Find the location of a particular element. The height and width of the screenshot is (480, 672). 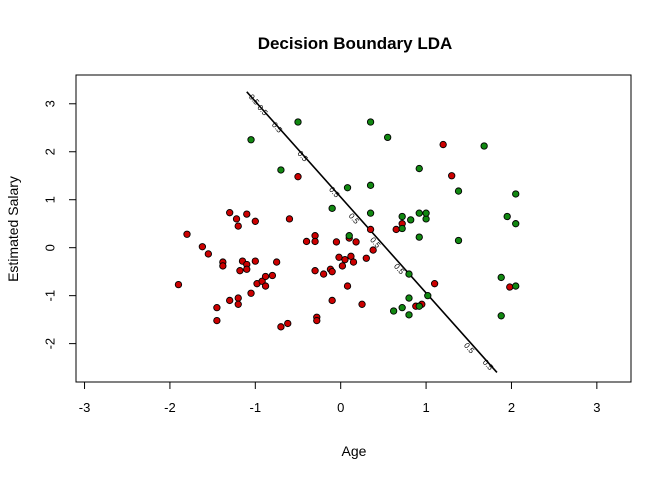

y-tick-label: 2 is located at coordinates (49, 151).